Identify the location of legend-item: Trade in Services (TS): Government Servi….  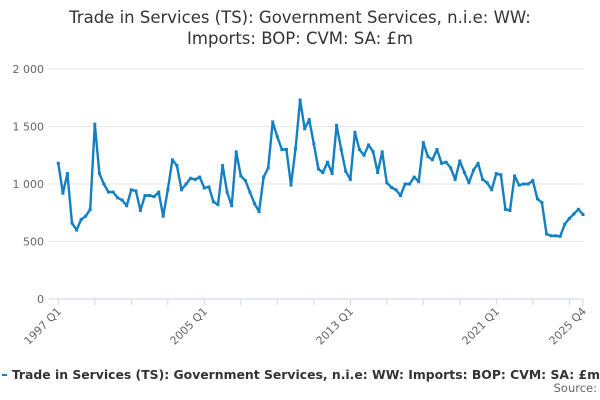
(301, 374).